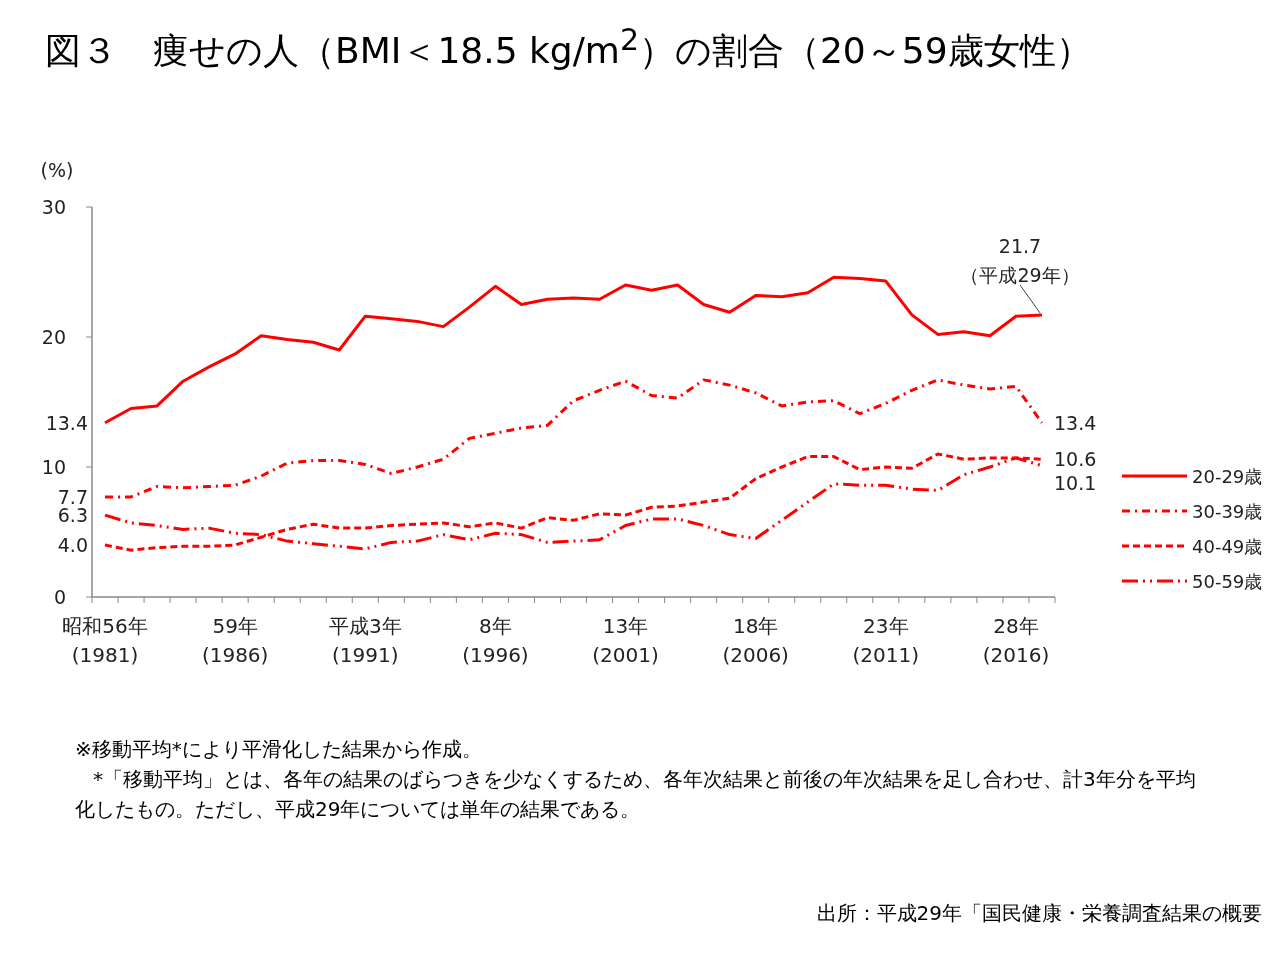 This screenshot has width=1280, height=960. What do you see at coordinates (57, 170) in the screenshot?
I see `y-axis-title: (%)` at bounding box center [57, 170].